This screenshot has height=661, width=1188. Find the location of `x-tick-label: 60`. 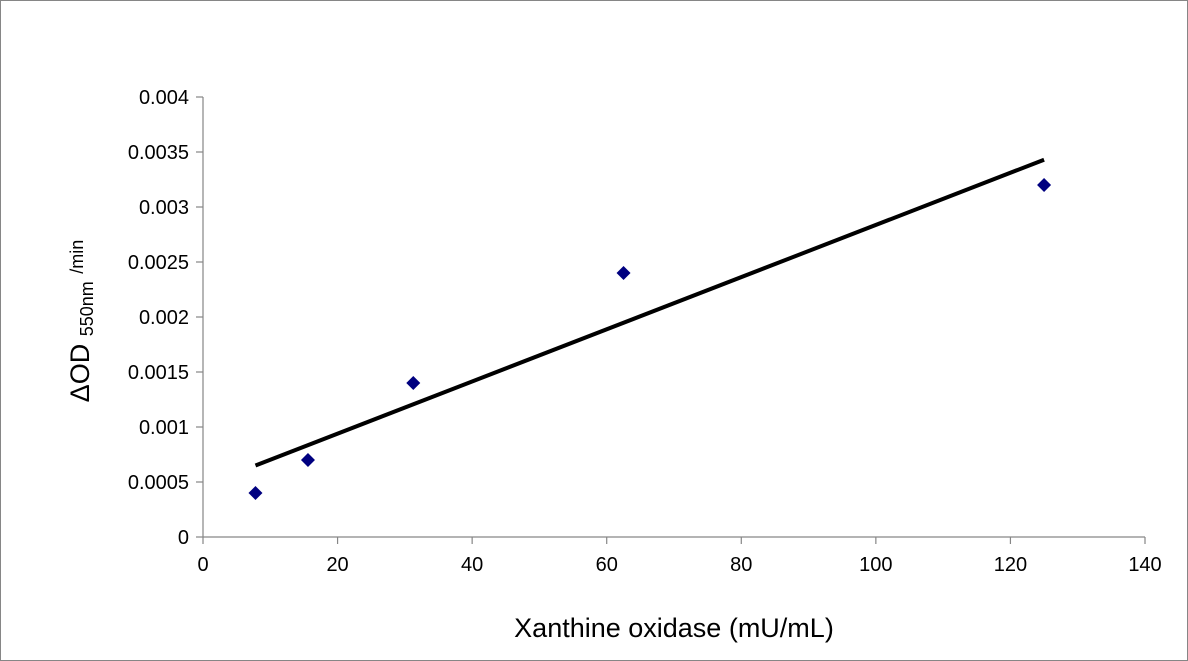

x-tick-label: 60 is located at coordinates (607, 565).